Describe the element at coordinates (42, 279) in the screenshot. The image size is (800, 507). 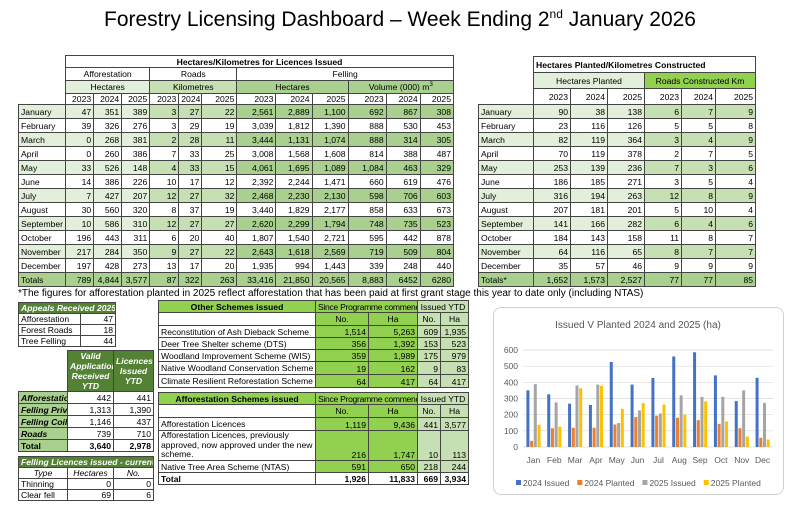
I see `totals-label: Totals` at that location.